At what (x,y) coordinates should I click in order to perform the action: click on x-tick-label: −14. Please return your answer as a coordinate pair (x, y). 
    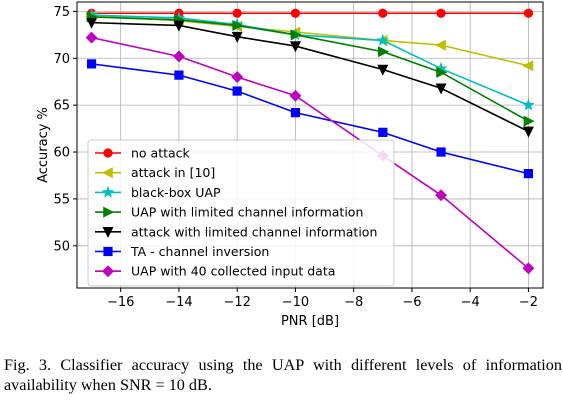
    Looking at the image, I should click on (178, 302).